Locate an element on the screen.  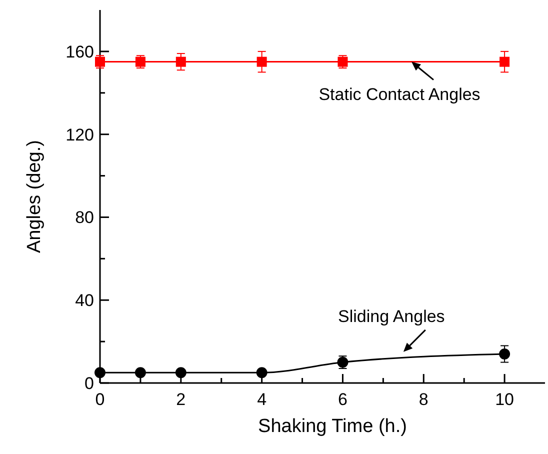
x-tick-label: 10 is located at coordinates (504, 399).